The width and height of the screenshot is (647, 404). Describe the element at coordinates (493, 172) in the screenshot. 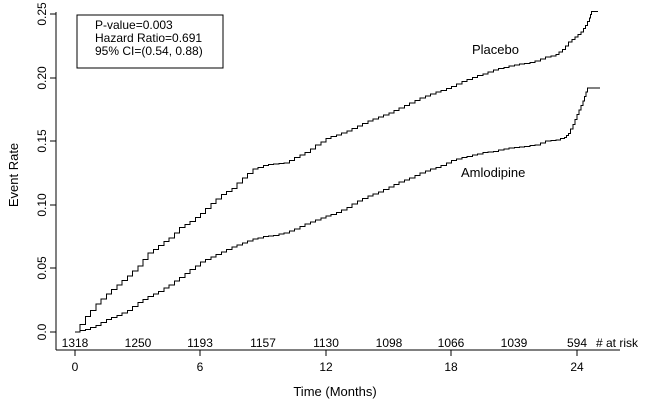

I see `amlodipine-curve-label: Amlodipine` at that location.